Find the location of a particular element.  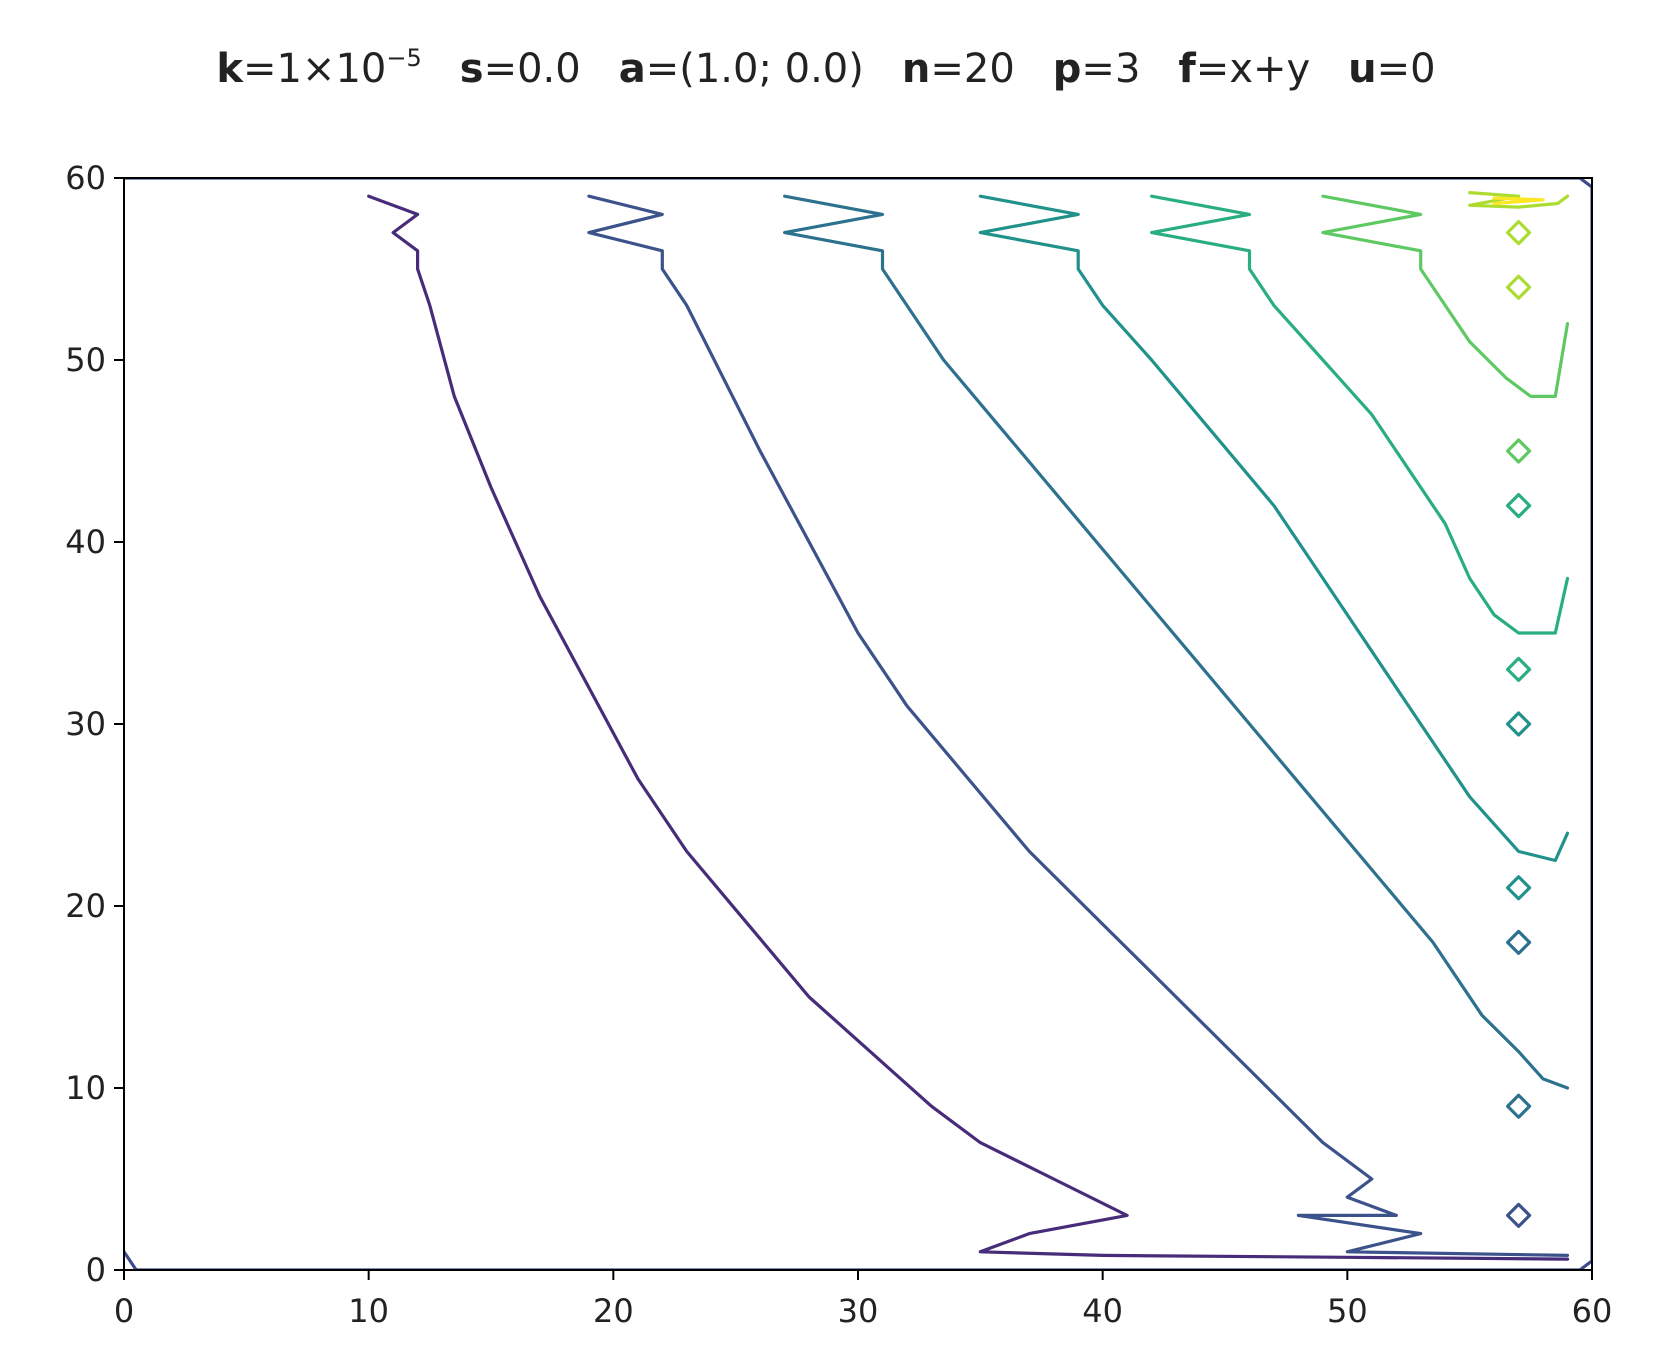

x-tick-label: 30 is located at coordinates (858, 1311).